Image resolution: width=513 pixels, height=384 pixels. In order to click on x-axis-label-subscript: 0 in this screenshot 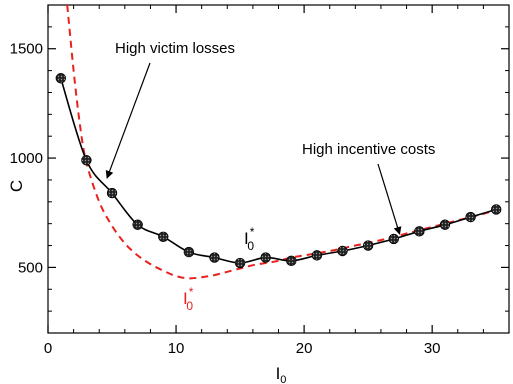, I will do `click(283, 379)`.